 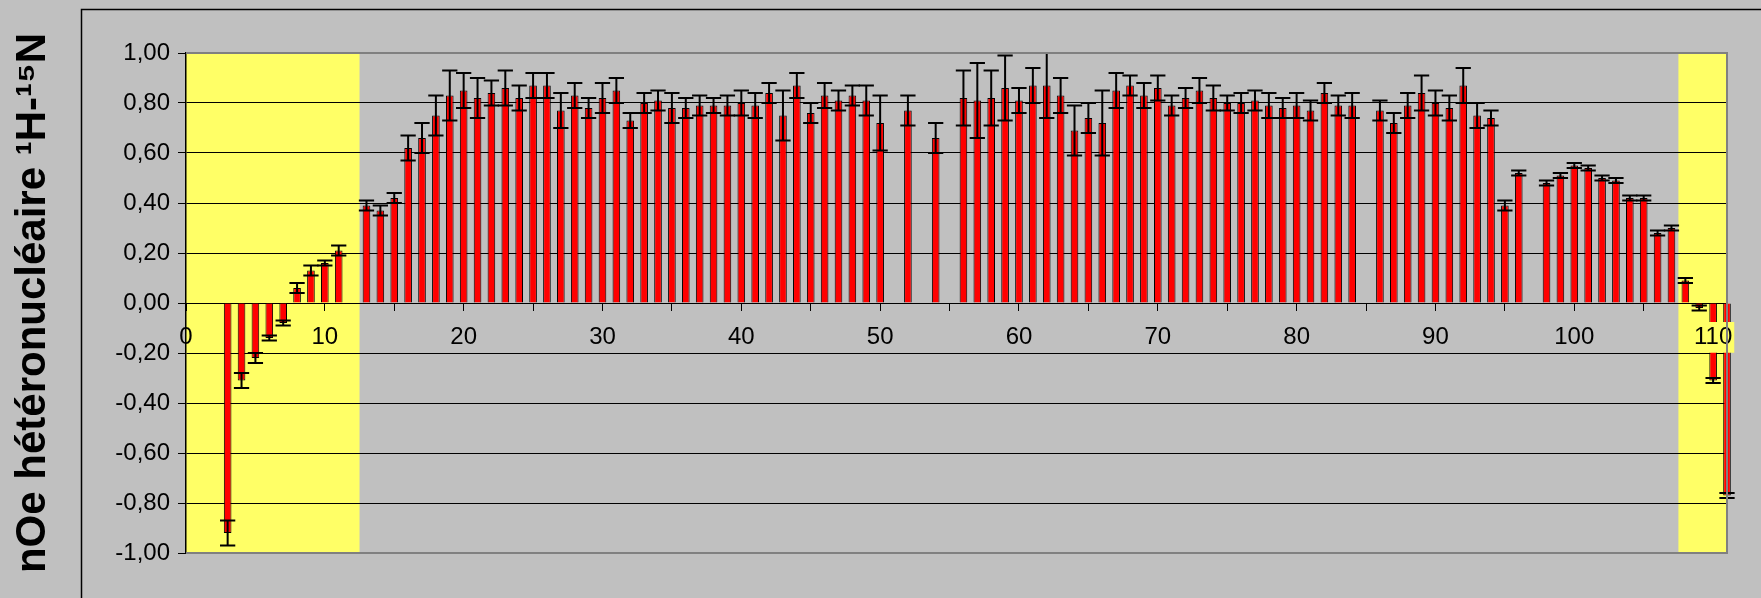 What do you see at coordinates (1435, 336) in the screenshot?
I see `x-tick-label: 90` at bounding box center [1435, 336].